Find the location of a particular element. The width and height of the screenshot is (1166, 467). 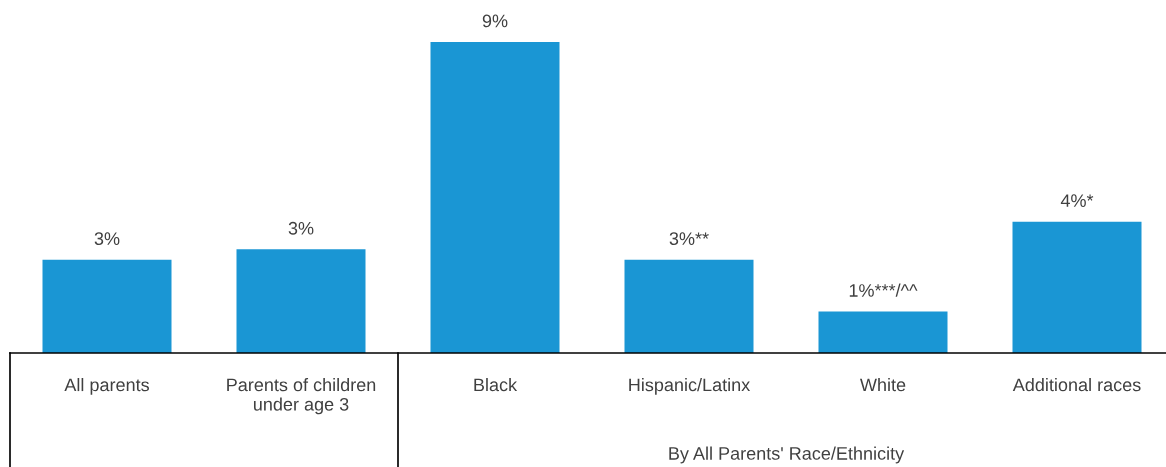

x-tick-label: Parents of children under age 3 is located at coordinates (301, 396).